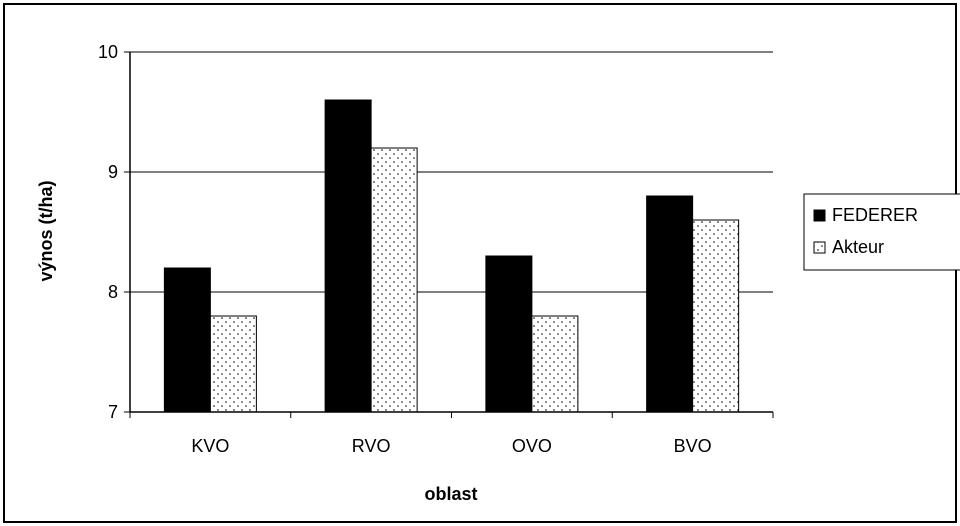 The height and width of the screenshot is (526, 960). What do you see at coordinates (108, 52) in the screenshot?
I see `y-tick-label: 10` at bounding box center [108, 52].